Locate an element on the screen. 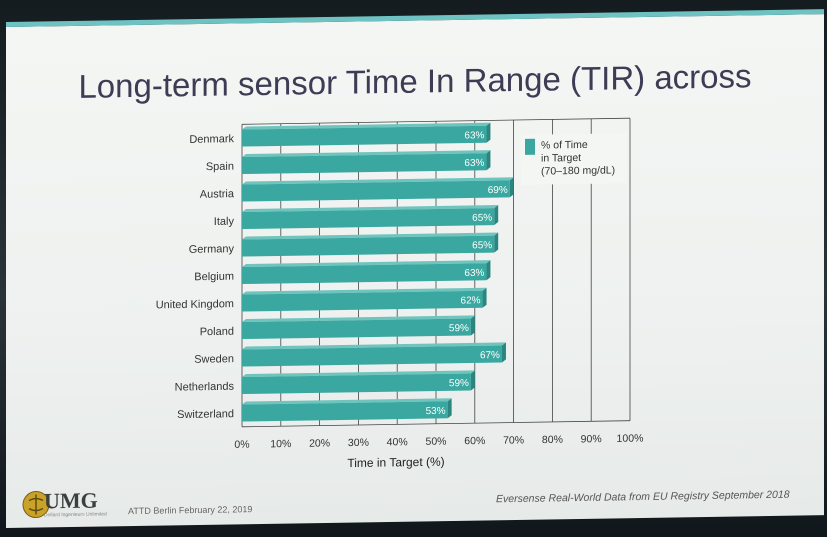 This screenshot has height=537, width=827. logo-subtext: Dollard Ingenieurs Unlimited is located at coordinates (75, 515).